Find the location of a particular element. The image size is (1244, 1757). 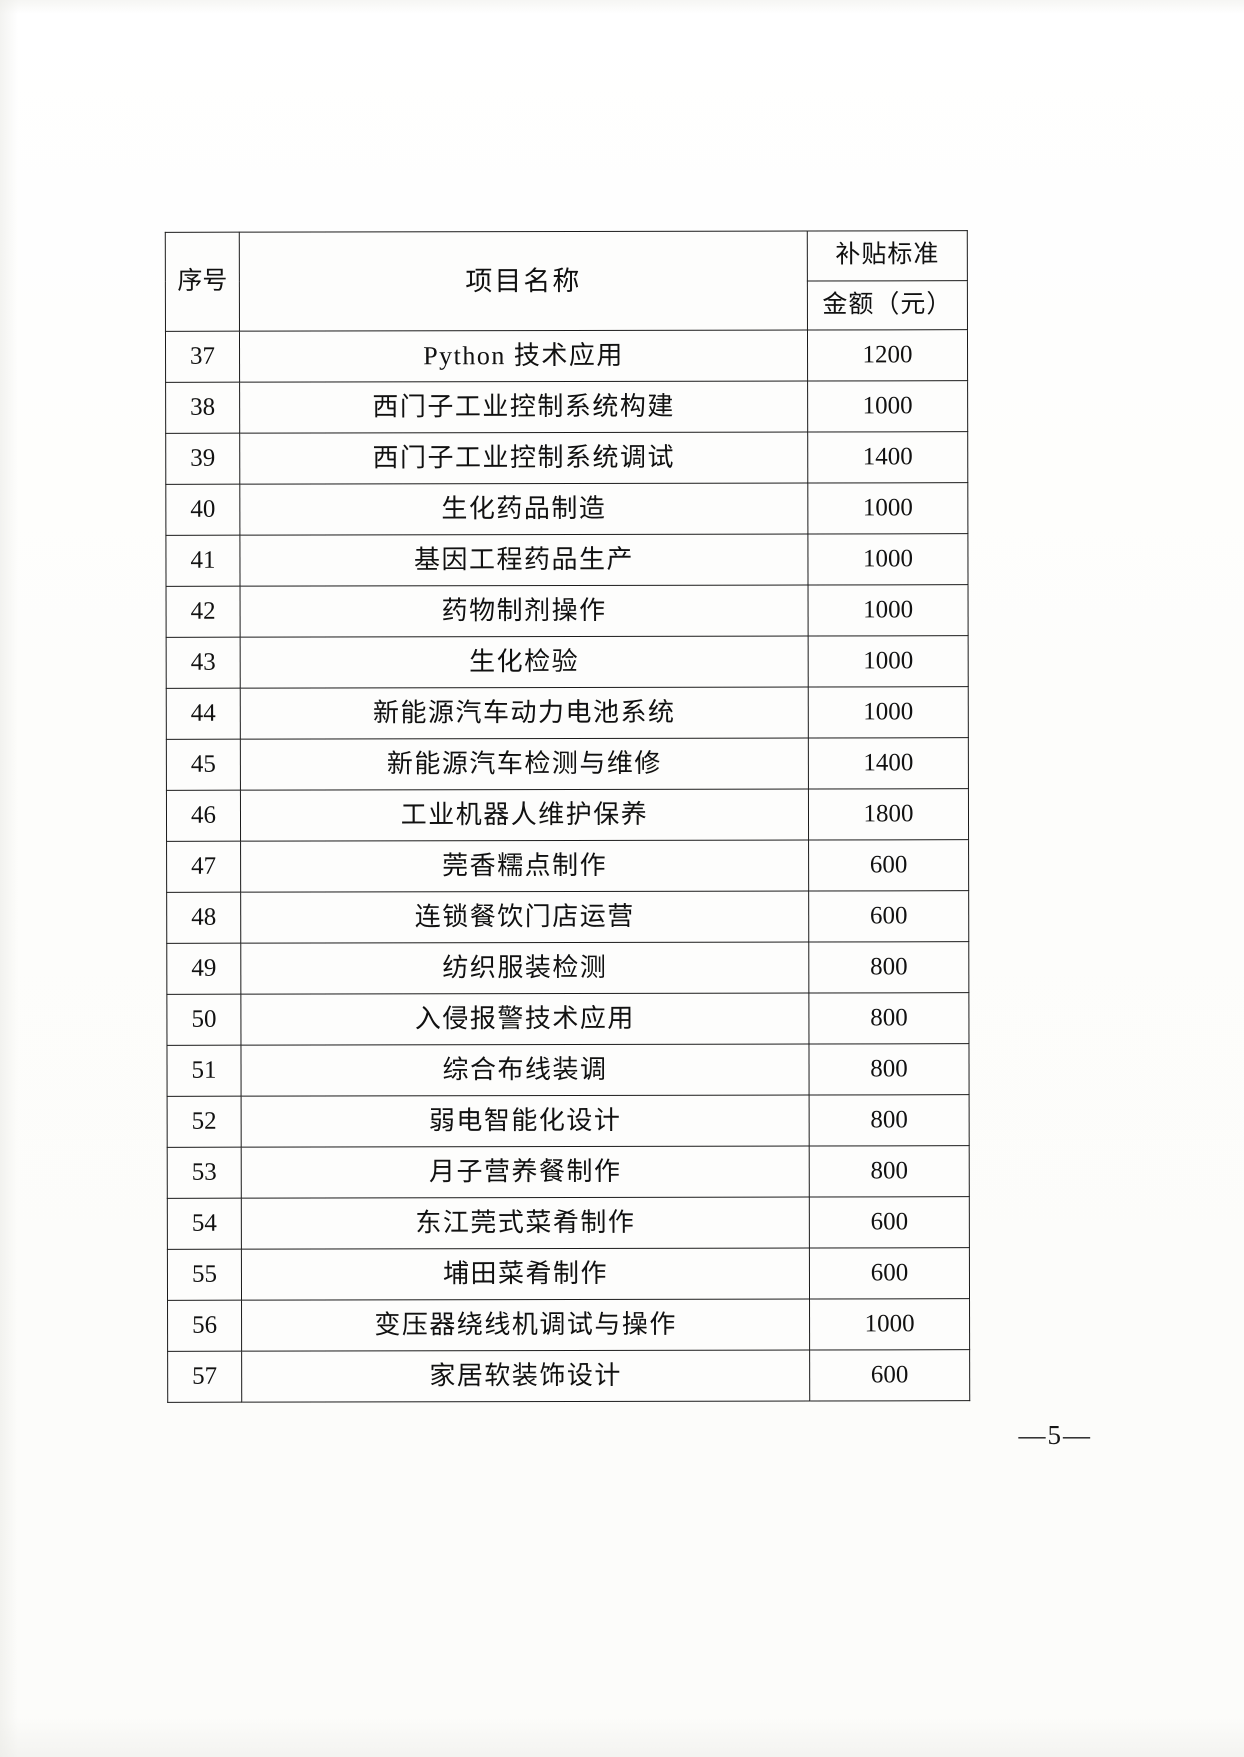

scan-edge-top is located at coordinates (622, 7).